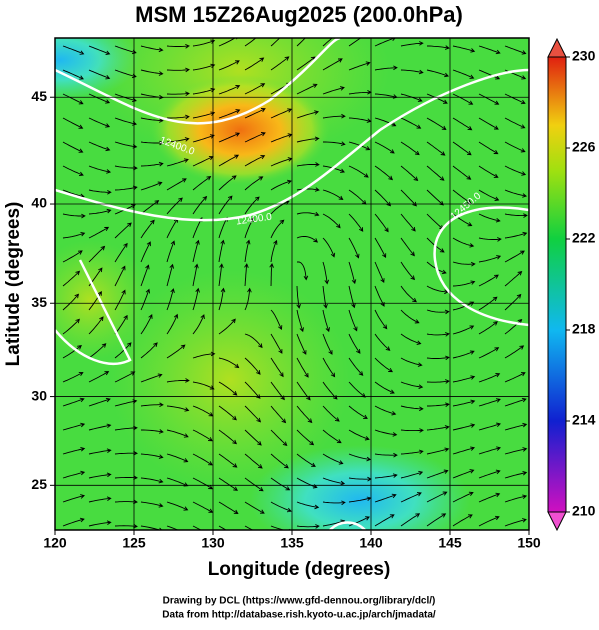 The width and height of the screenshot is (599, 630). Describe the element at coordinates (557, 521) in the screenshot. I see `colorbar-extend` at that location.